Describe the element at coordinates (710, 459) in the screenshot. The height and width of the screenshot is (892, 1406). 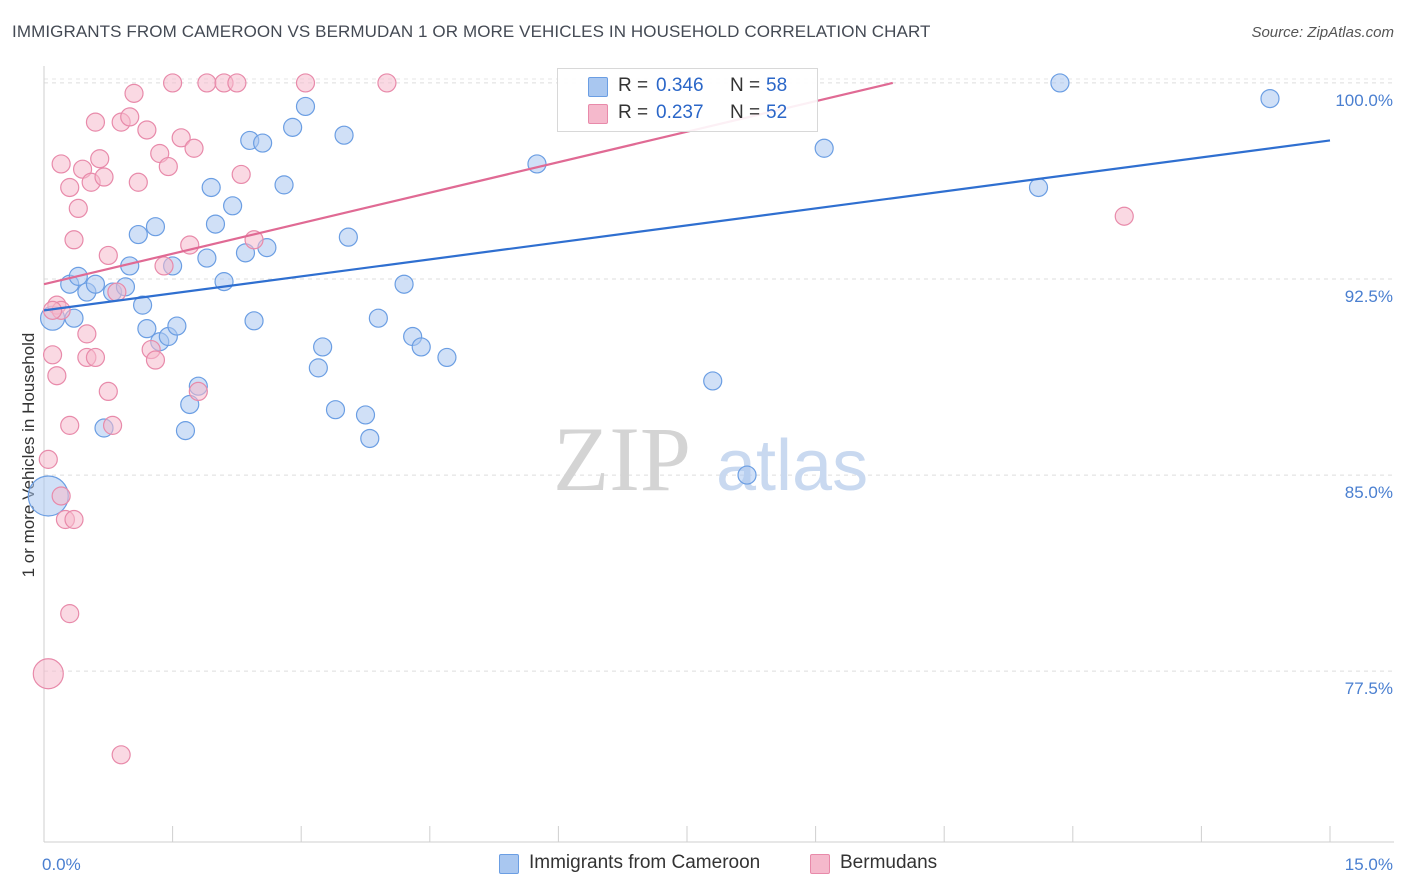
I see `watermark: ZIP atlas` at that location.